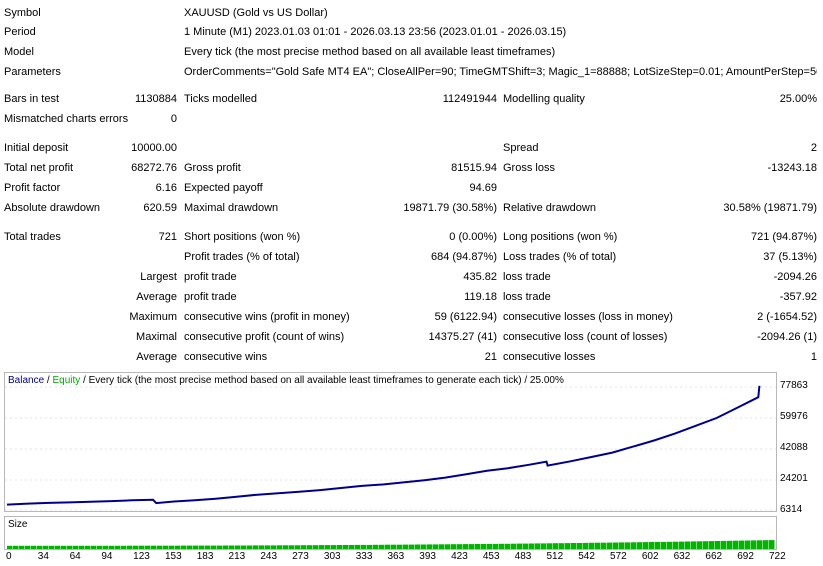  What do you see at coordinates (714, 556) in the screenshot?
I see `x-tick-label: 662` at bounding box center [714, 556].